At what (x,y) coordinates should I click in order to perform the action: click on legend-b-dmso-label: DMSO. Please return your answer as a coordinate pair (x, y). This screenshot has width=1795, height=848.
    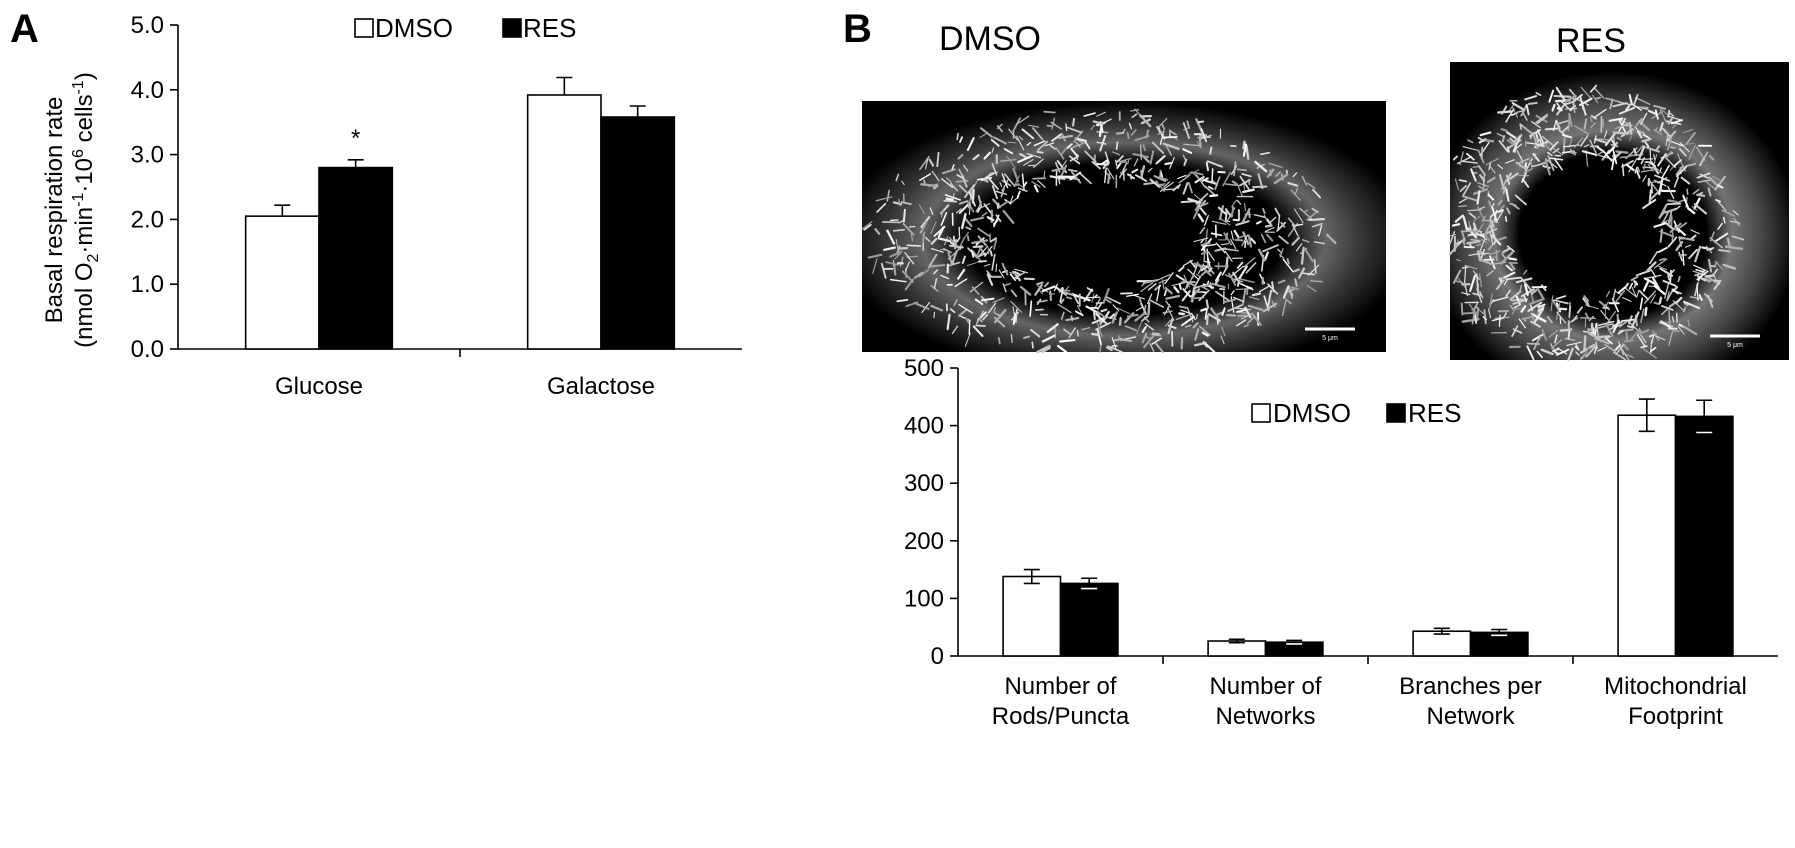
    Looking at the image, I should click on (1312, 413).